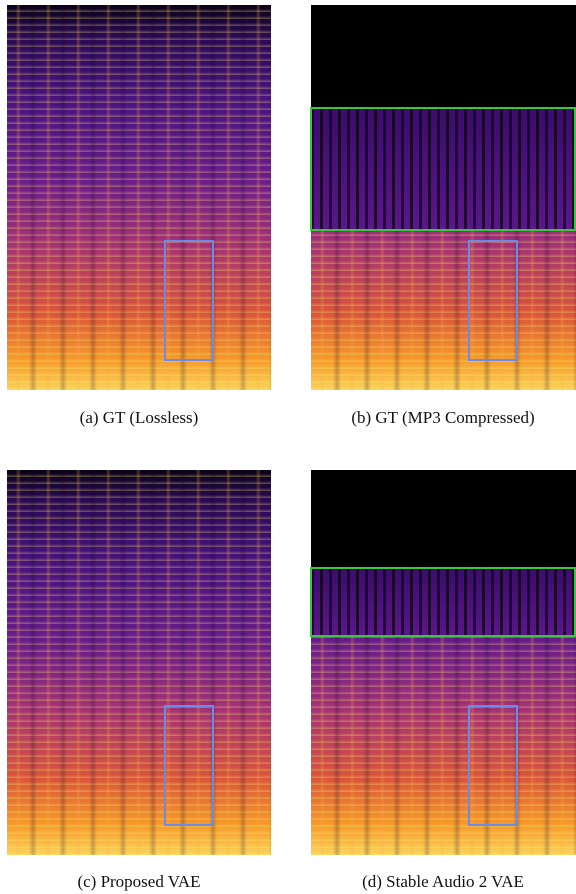 This screenshot has width=576, height=894. What do you see at coordinates (443, 417) in the screenshot?
I see `caption: (b) GT (MP3 Compressed)` at bounding box center [443, 417].